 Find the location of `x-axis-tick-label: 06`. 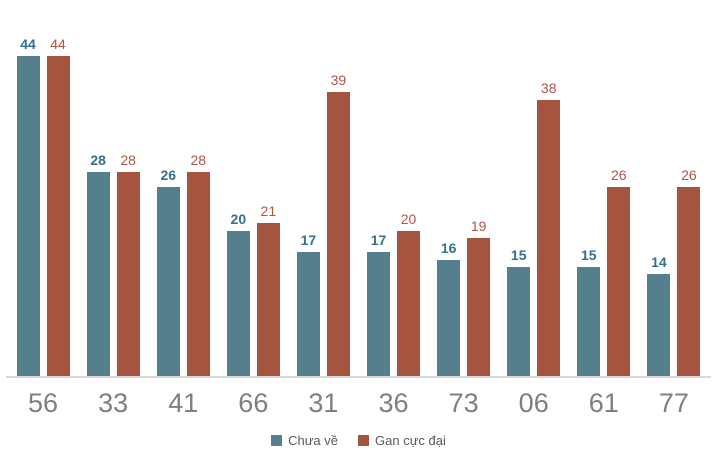

x-axis-tick-label: 06 is located at coordinates (533, 403).